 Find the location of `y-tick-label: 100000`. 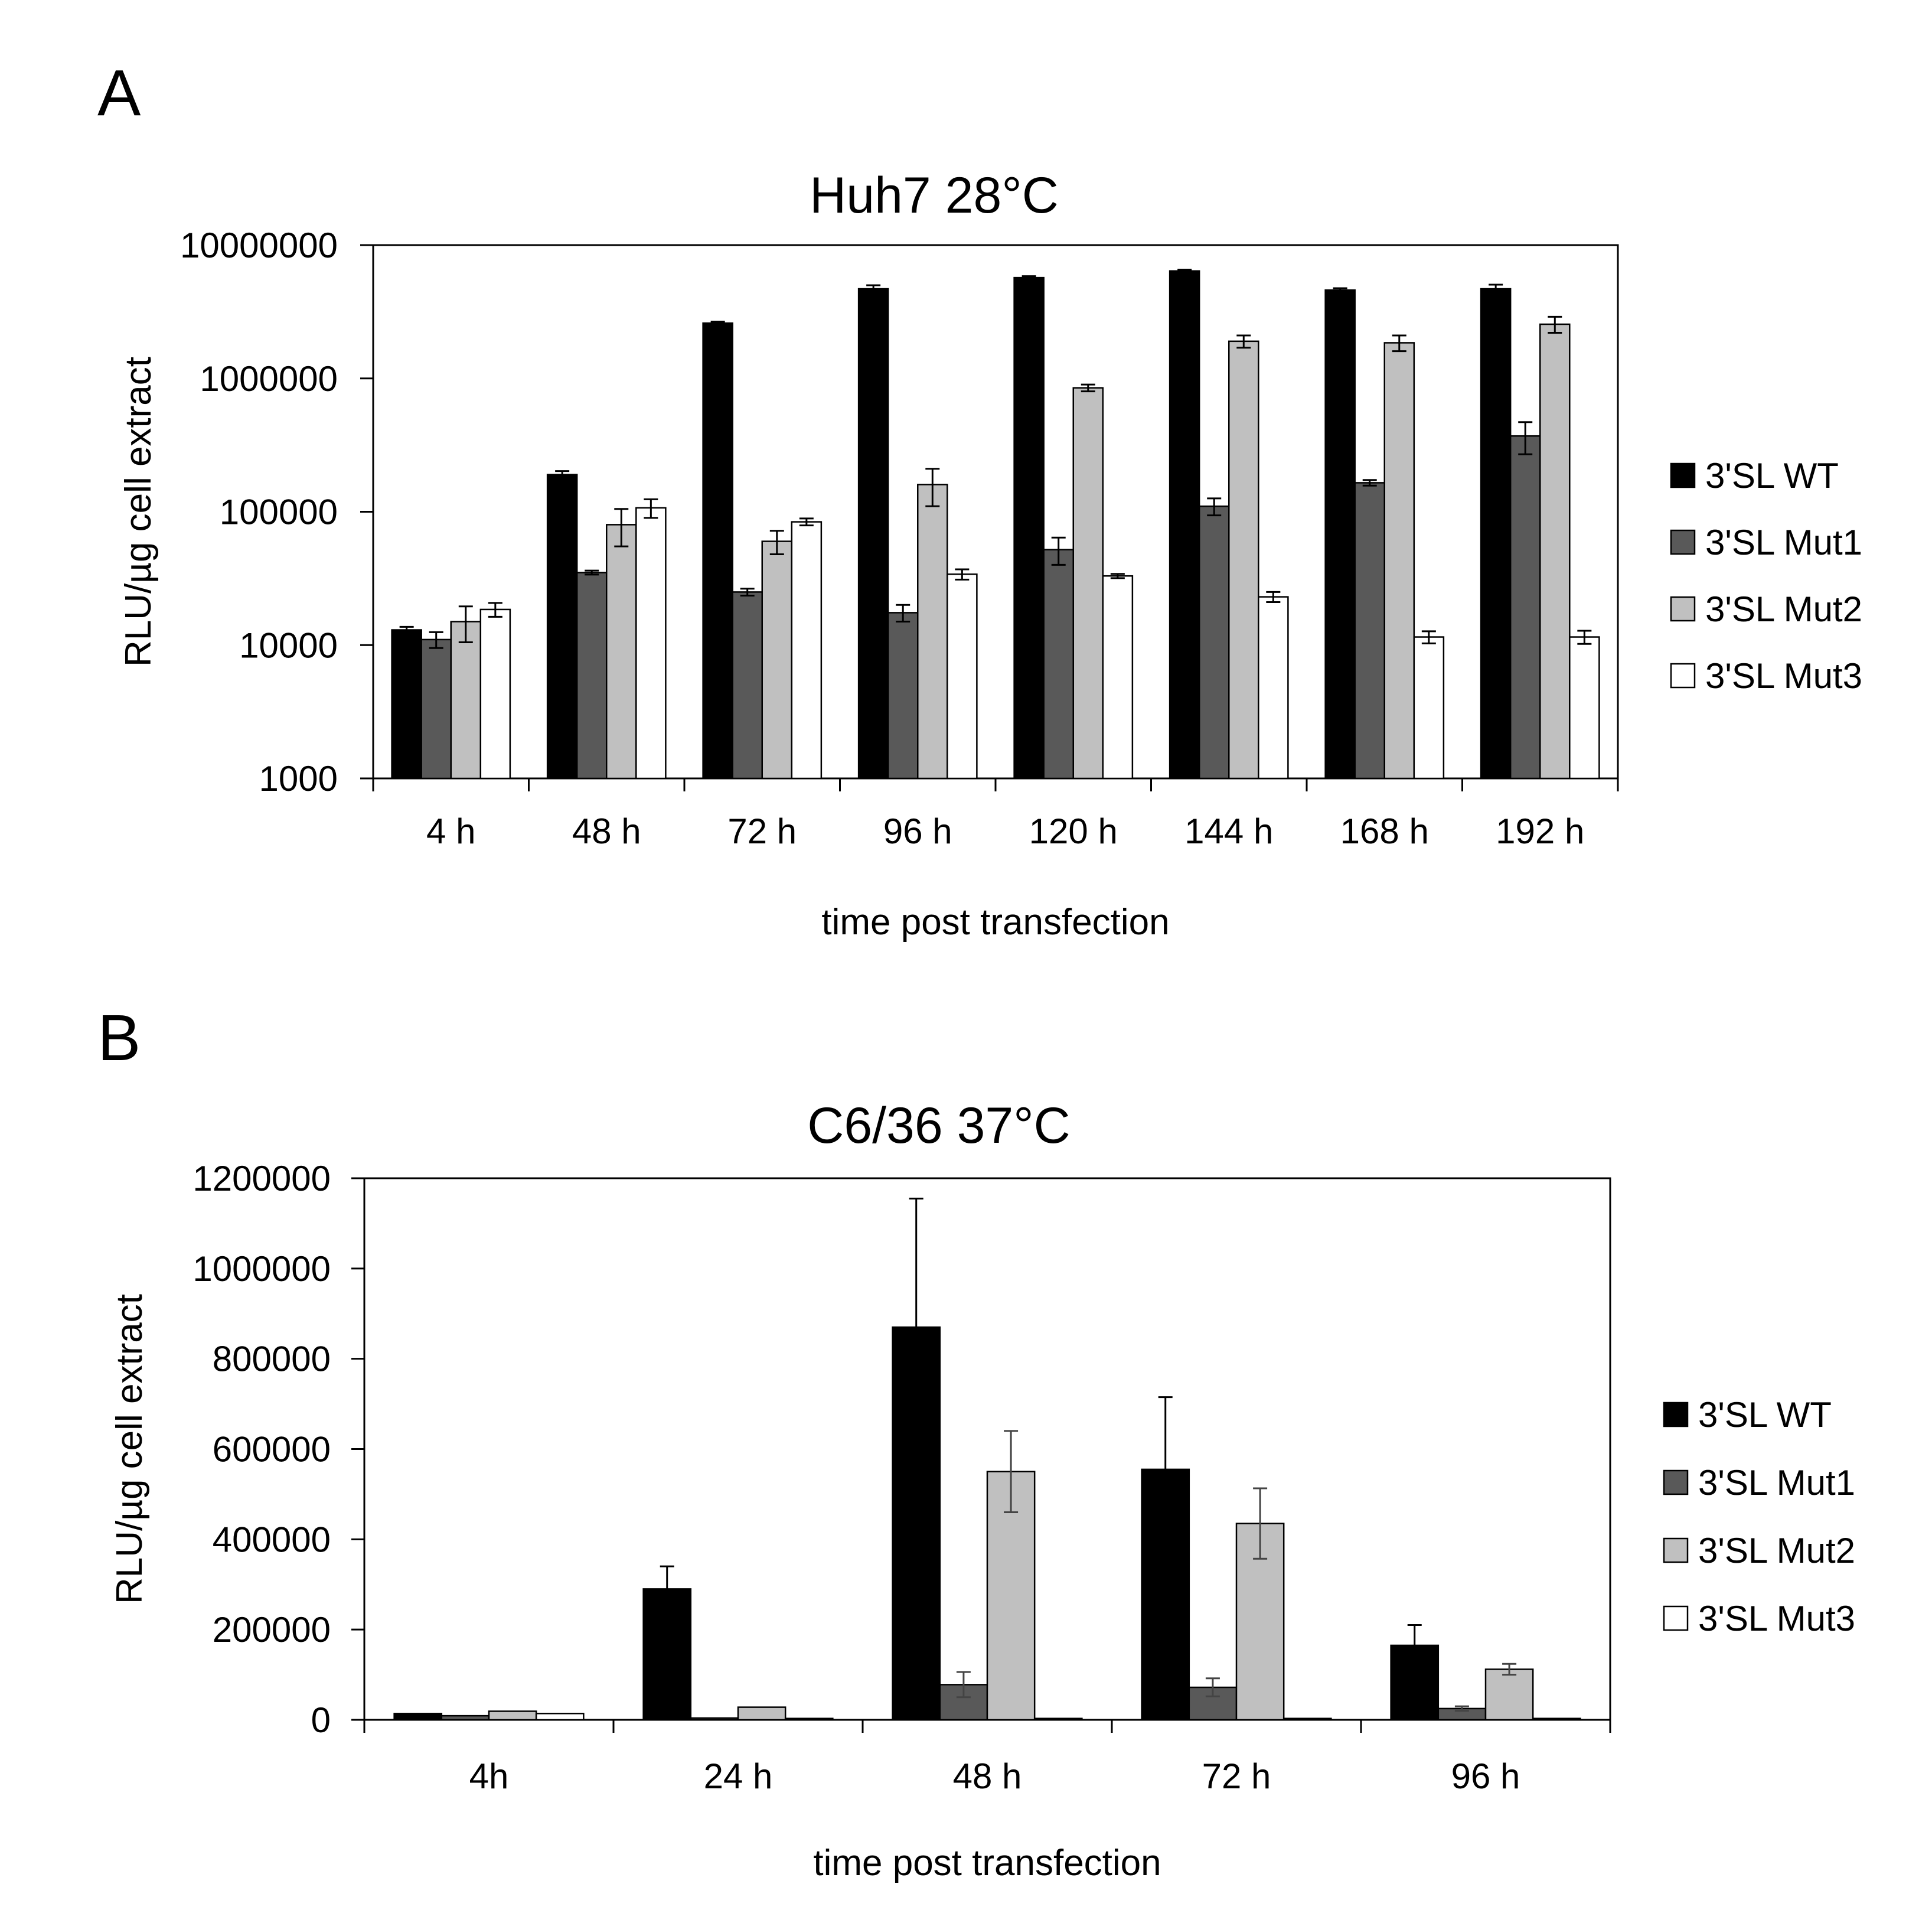

y-tick-label: 100000 is located at coordinates (279, 512).